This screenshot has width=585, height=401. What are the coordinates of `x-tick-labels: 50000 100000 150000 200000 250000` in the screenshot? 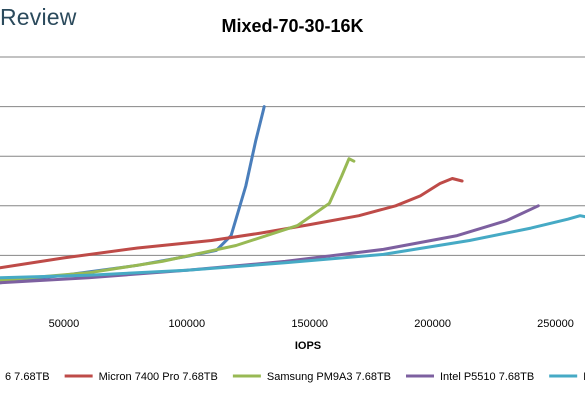 It's located at (311, 324).